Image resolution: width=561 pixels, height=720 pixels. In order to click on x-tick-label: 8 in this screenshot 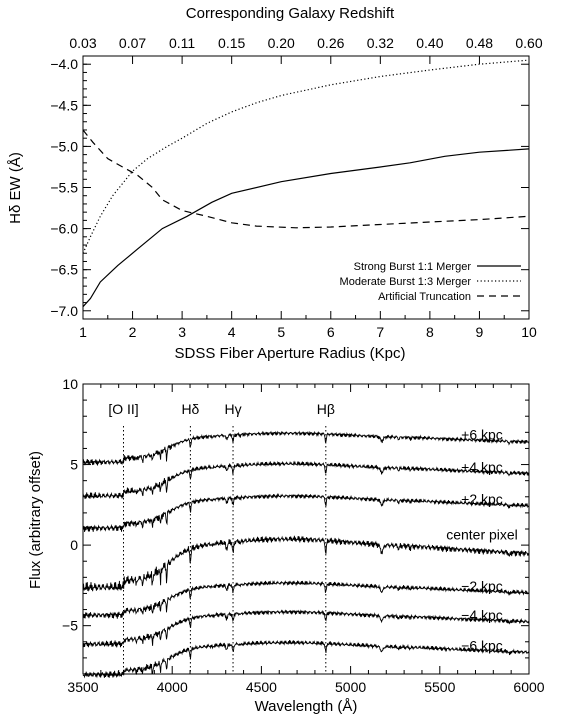, I will do `click(430, 332)`.